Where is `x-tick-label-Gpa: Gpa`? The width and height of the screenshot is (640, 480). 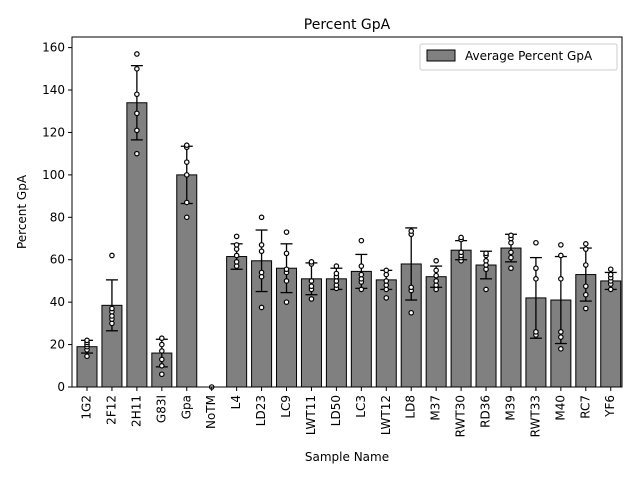 x-tick-label-Gpa: Gpa is located at coordinates (186, 407).